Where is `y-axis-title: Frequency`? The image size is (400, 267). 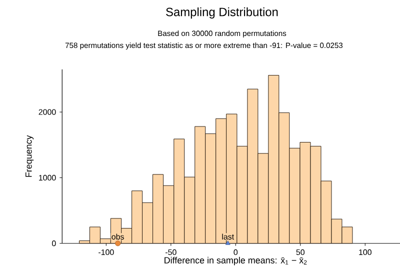 y-axis-title: Frequency is located at coordinates (30, 156).